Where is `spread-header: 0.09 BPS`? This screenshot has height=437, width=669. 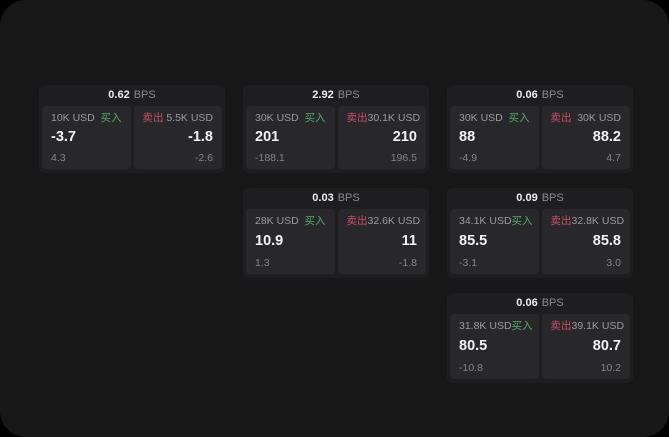
spread-header: 0.09 BPS is located at coordinates (540, 198).